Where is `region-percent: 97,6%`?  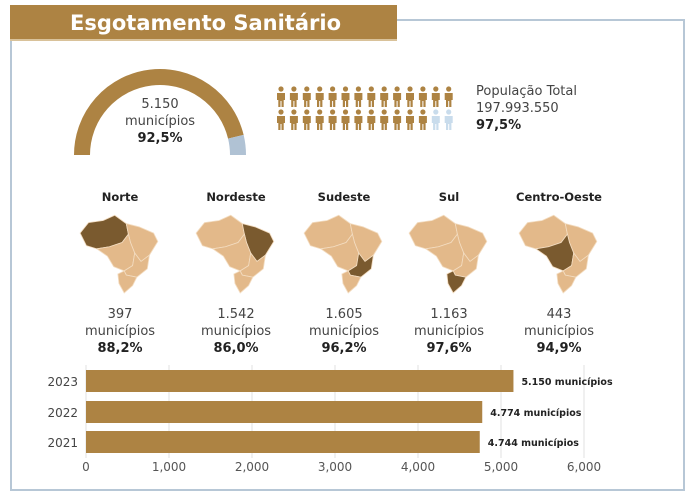 region-percent: 97,6% is located at coordinates (449, 348).